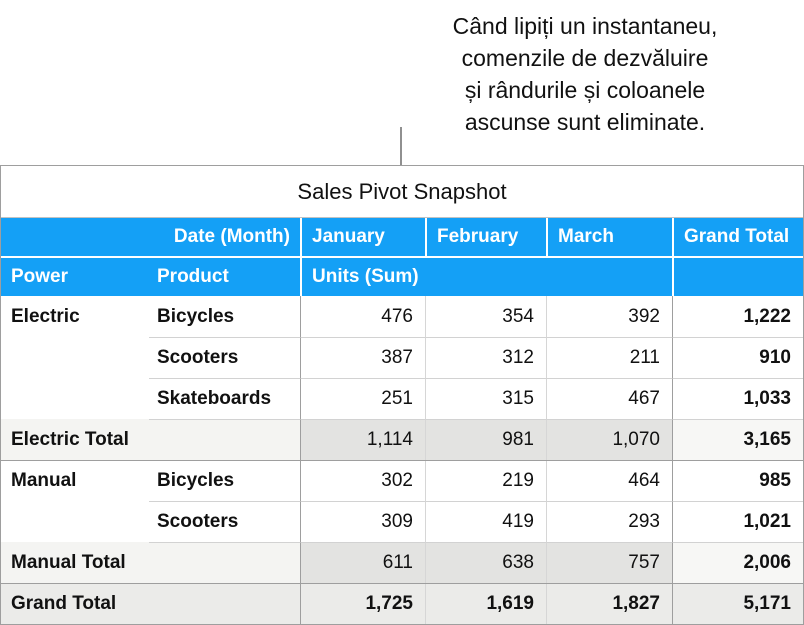 The width and height of the screenshot is (804, 625). Describe the element at coordinates (737, 521) in the screenshot. I see `grand-total-value-cell: 1,021` at that location.